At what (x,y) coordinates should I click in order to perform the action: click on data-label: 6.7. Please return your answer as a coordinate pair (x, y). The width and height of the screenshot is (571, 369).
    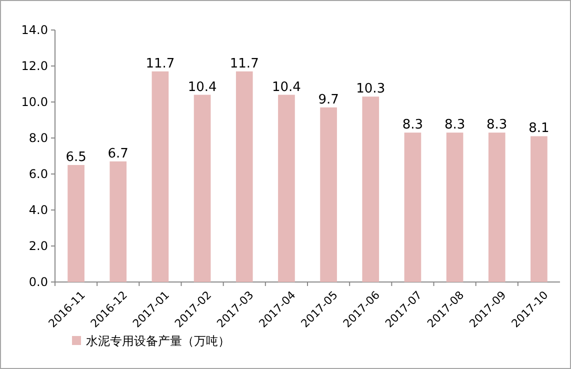
    Looking at the image, I should click on (118, 154).